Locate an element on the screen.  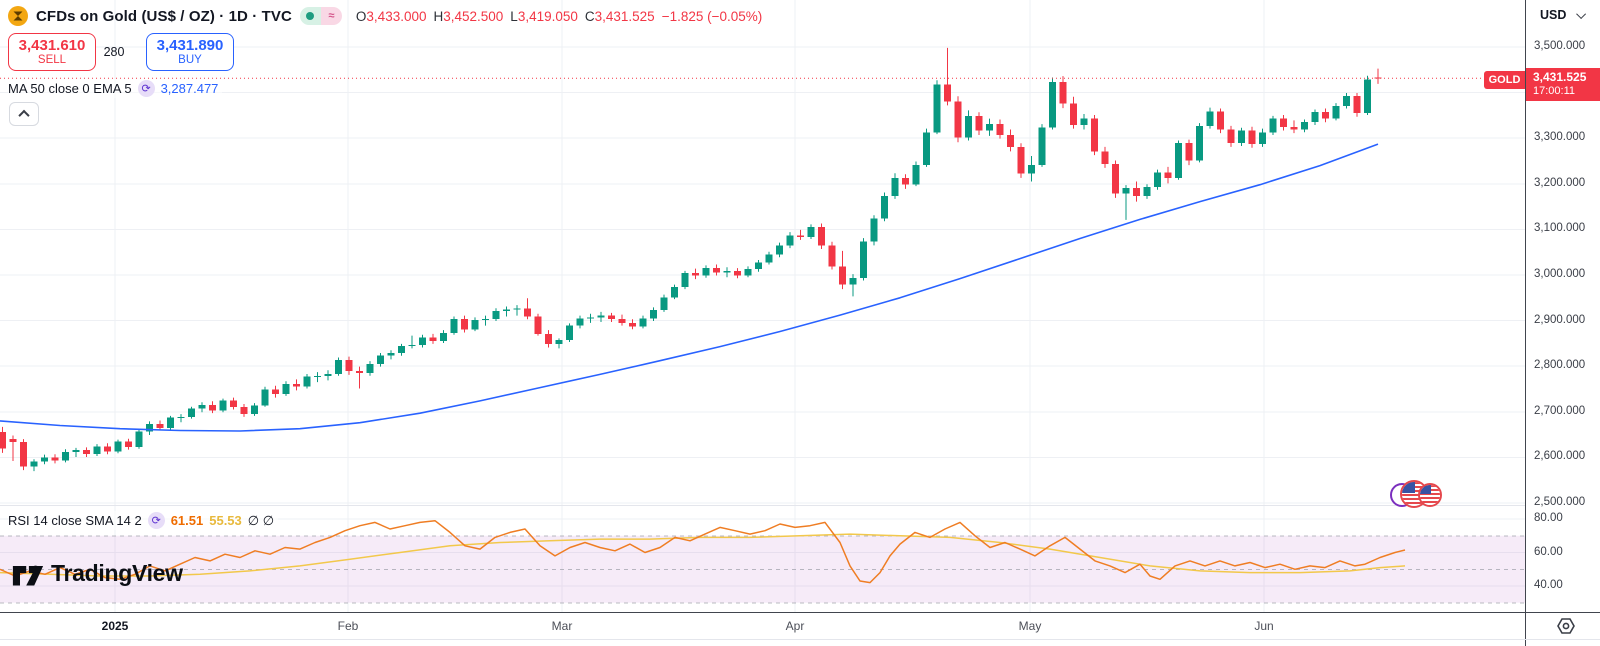
collapse-panel-button is located at coordinates (24, 114).